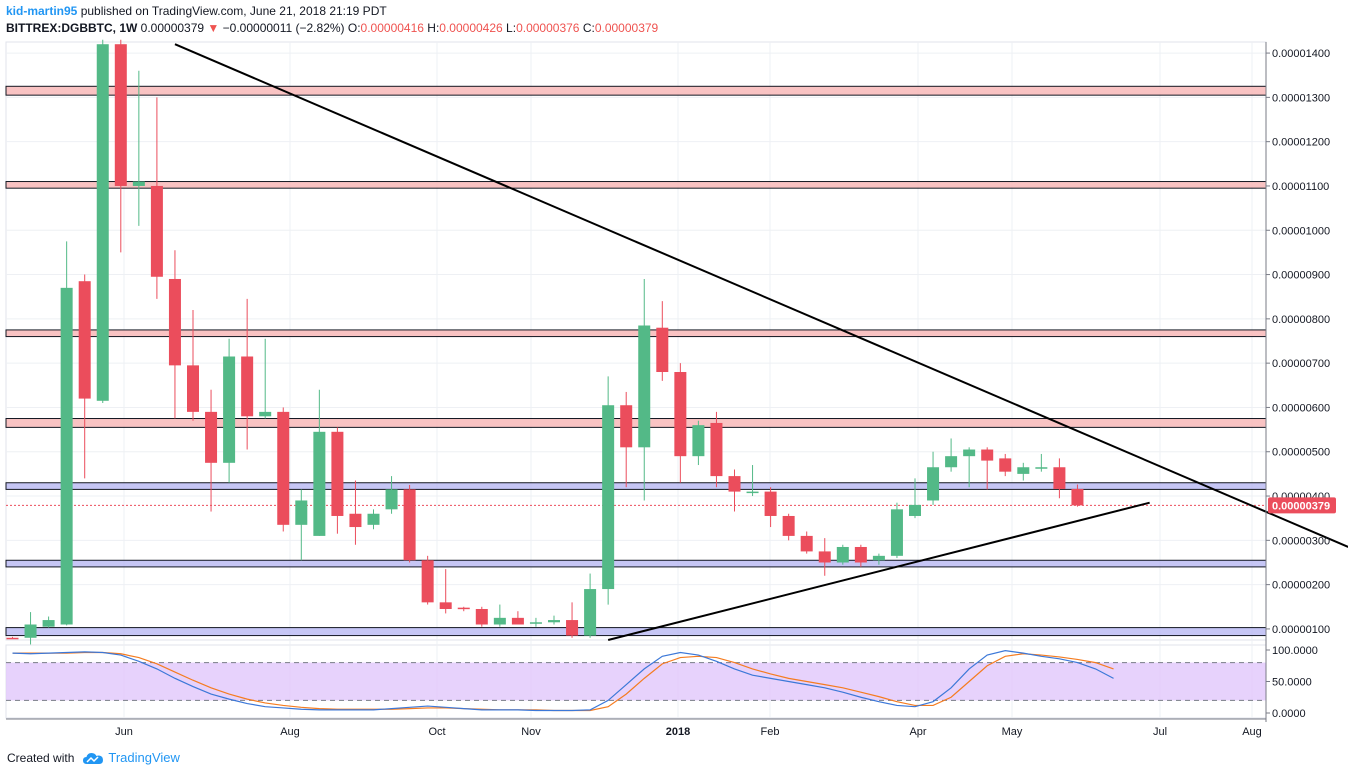  Describe the element at coordinates (1301, 541) in the screenshot. I see `y-tick-label: 0.00000300` at that location.